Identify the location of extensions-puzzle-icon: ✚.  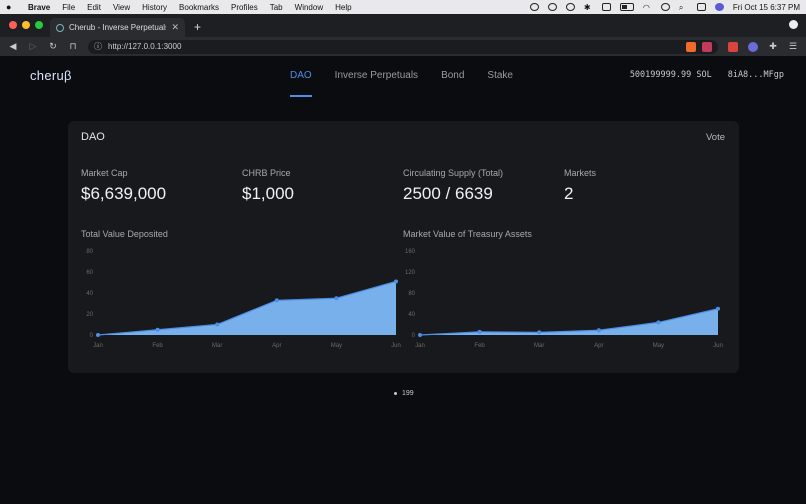
(773, 46).